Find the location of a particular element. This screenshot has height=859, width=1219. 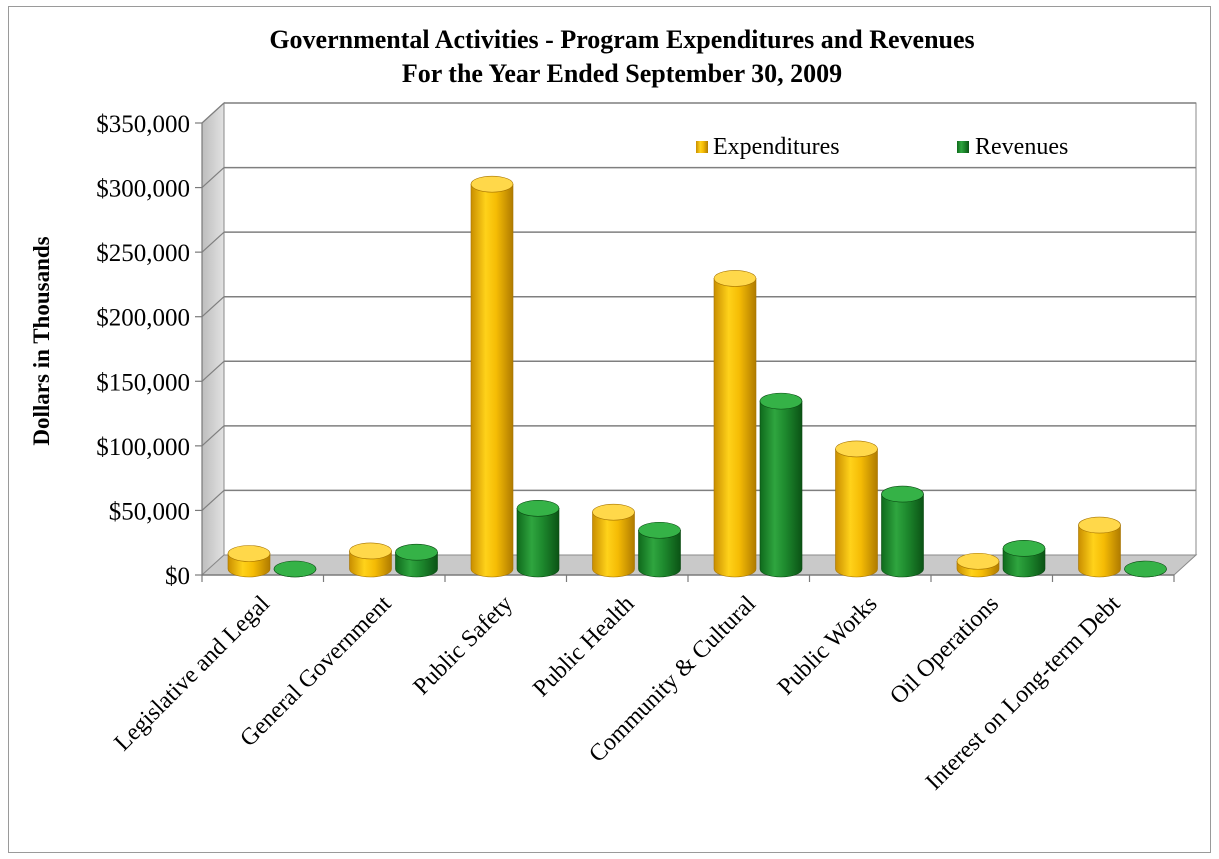

side-wall is located at coordinates (213, 339).